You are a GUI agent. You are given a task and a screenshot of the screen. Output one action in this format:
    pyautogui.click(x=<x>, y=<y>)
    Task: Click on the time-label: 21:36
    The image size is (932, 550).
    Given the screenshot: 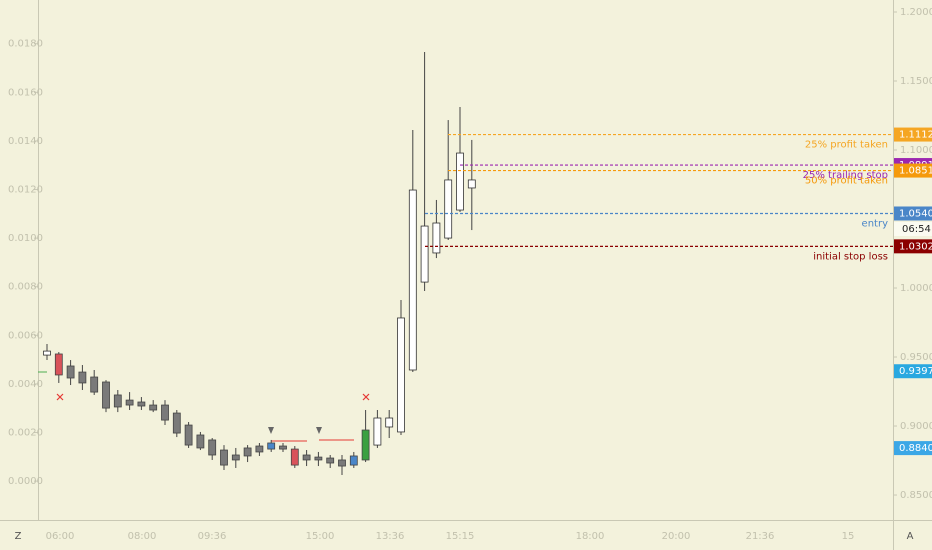 What is the action you would take?
    pyautogui.click(x=760, y=536)
    